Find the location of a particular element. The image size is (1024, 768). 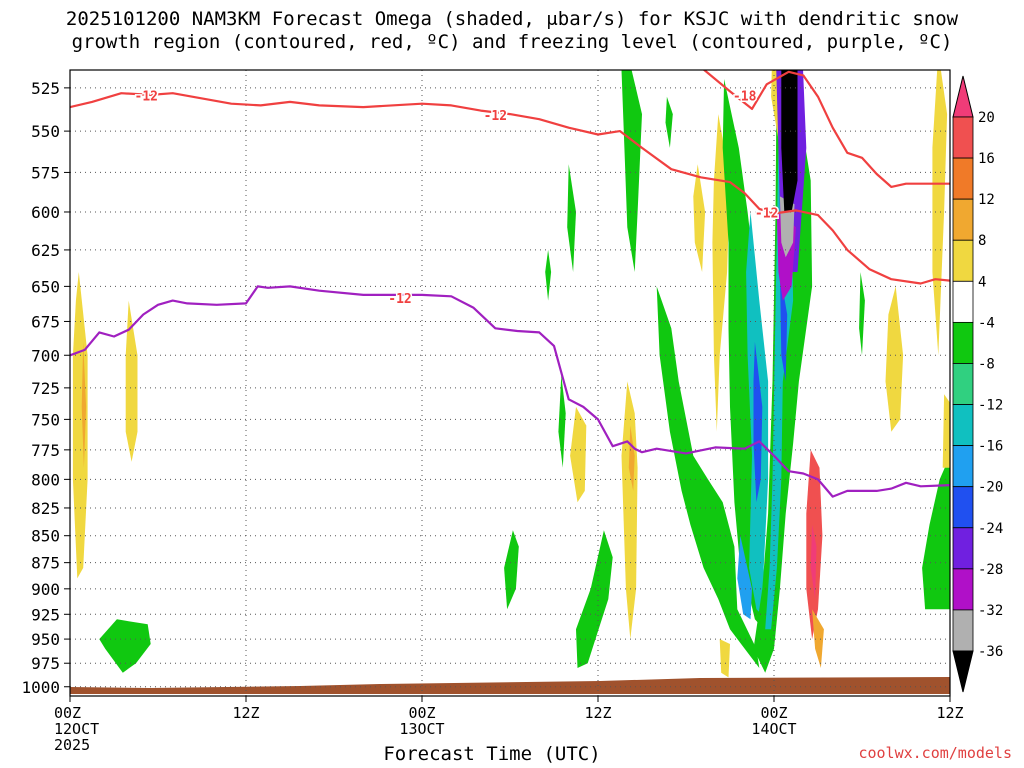

colorbar-label-13: -36 is located at coordinates (990, 652).